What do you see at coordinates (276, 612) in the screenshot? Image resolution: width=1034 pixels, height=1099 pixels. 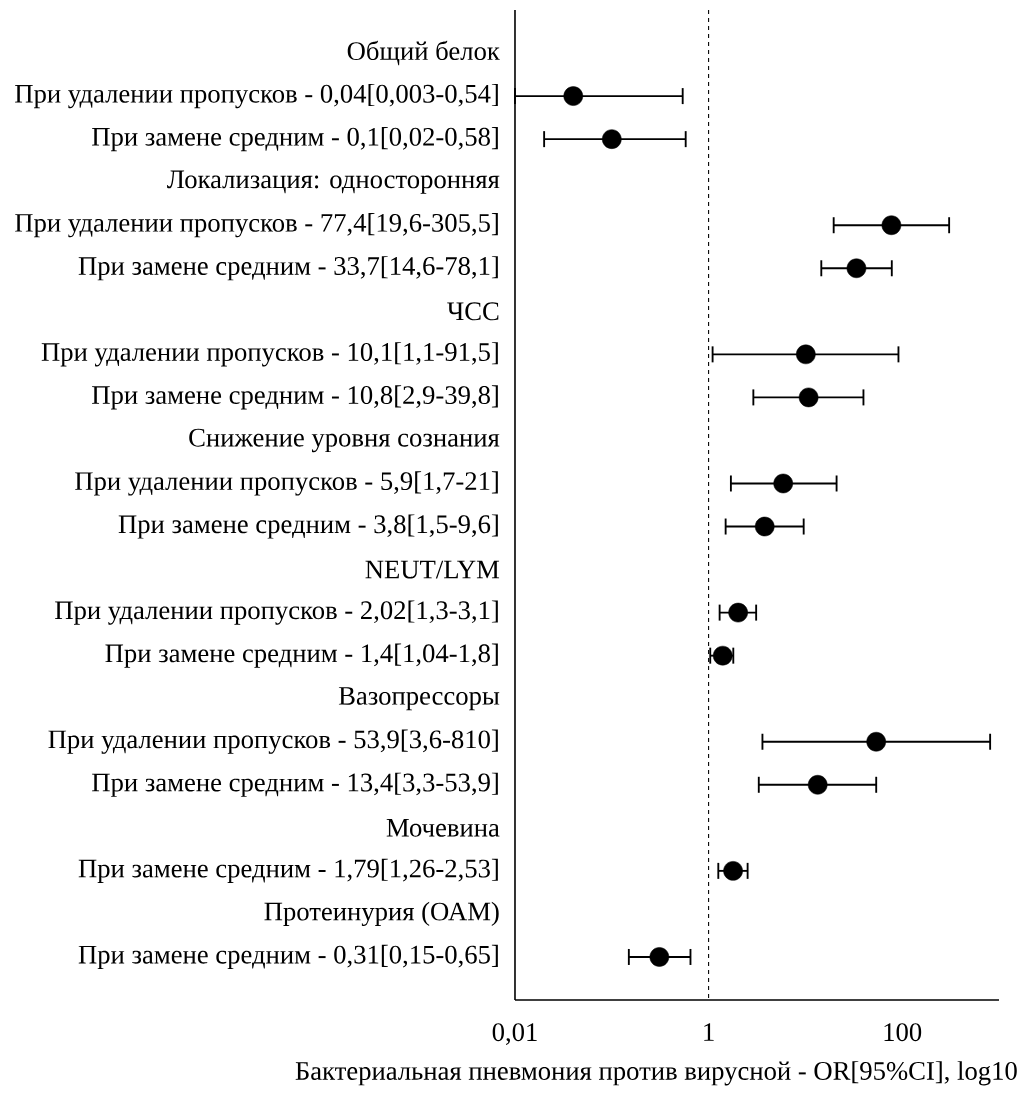 I see `y-tick-label: При удалении пропусков - 2,02[1,3-3,1]` at bounding box center [276, 612].